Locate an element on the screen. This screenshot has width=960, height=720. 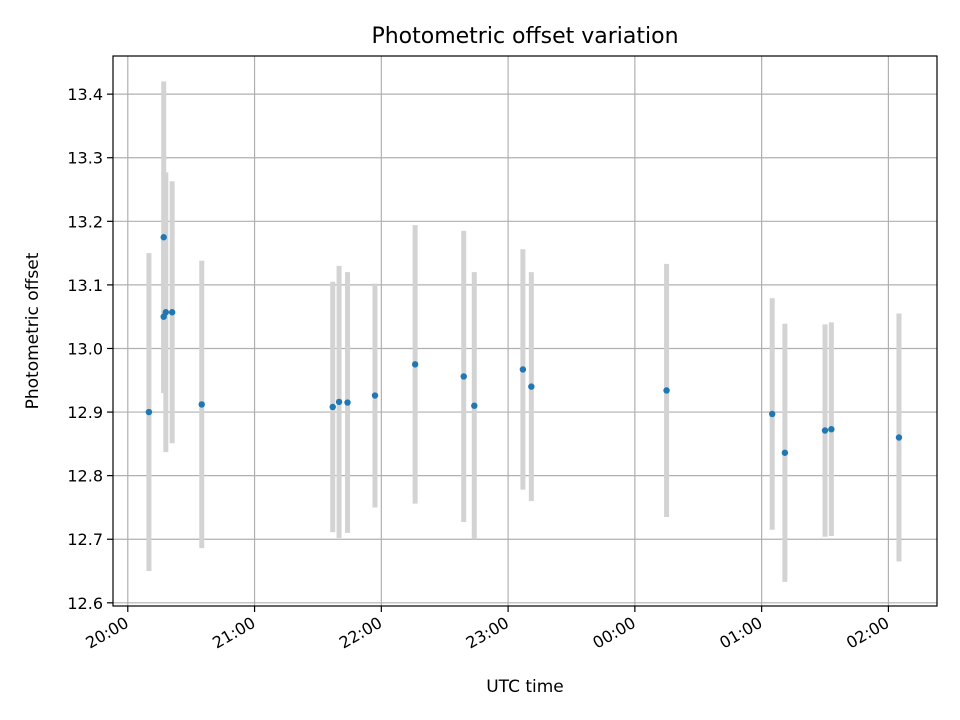
y-tick-label: 12.8 is located at coordinates (85, 476).